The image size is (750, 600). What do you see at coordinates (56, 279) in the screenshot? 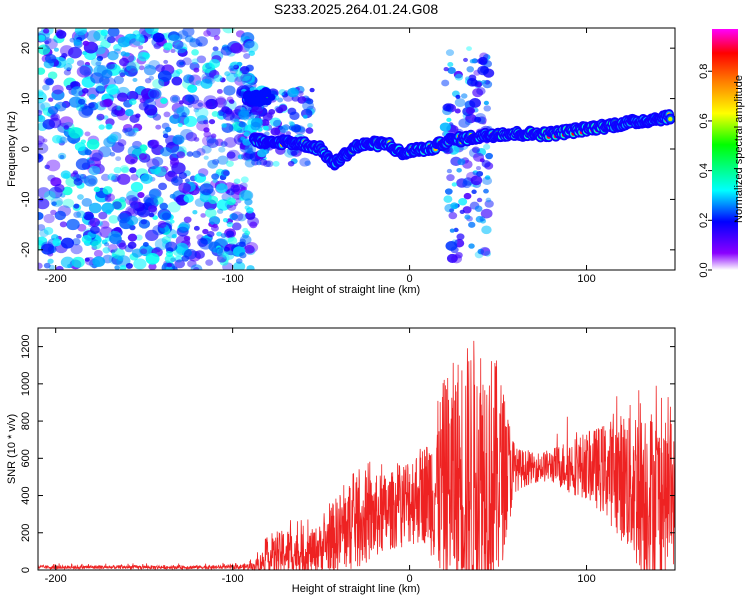
I see `x-tick-label: -200` at bounding box center [56, 279].